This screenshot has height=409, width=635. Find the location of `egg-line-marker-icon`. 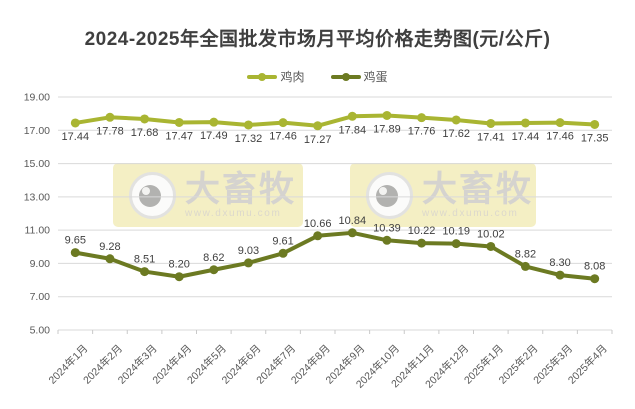

egg-line-marker-icon is located at coordinates (345, 77).